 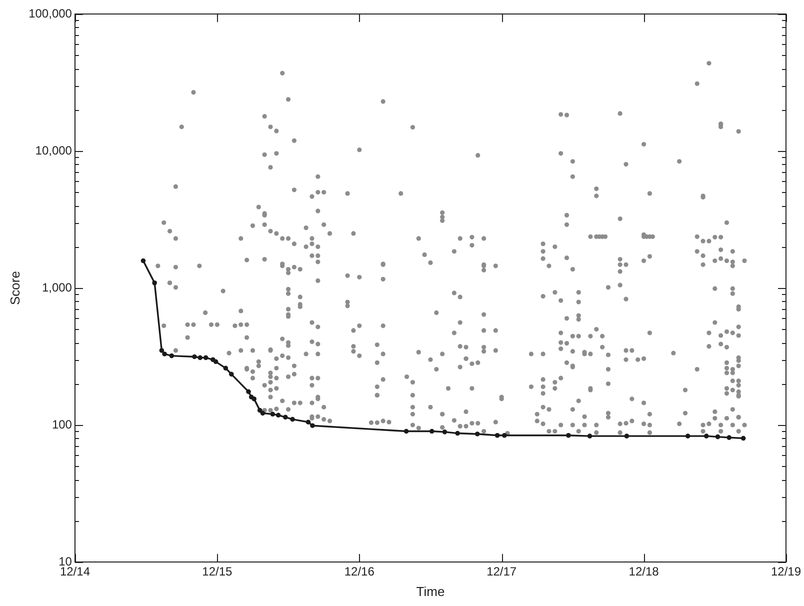 What do you see at coordinates (62, 424) in the screenshot?
I see `y-tick-label: 100` at bounding box center [62, 424].